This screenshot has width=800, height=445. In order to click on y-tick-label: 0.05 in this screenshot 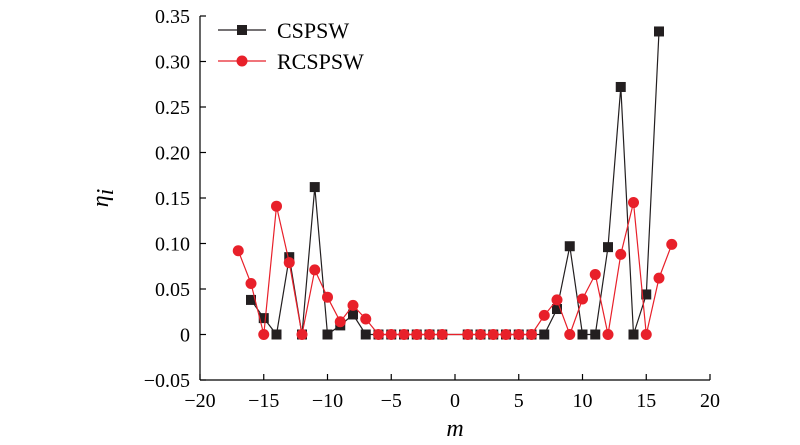, I will do `click(172, 290)`.